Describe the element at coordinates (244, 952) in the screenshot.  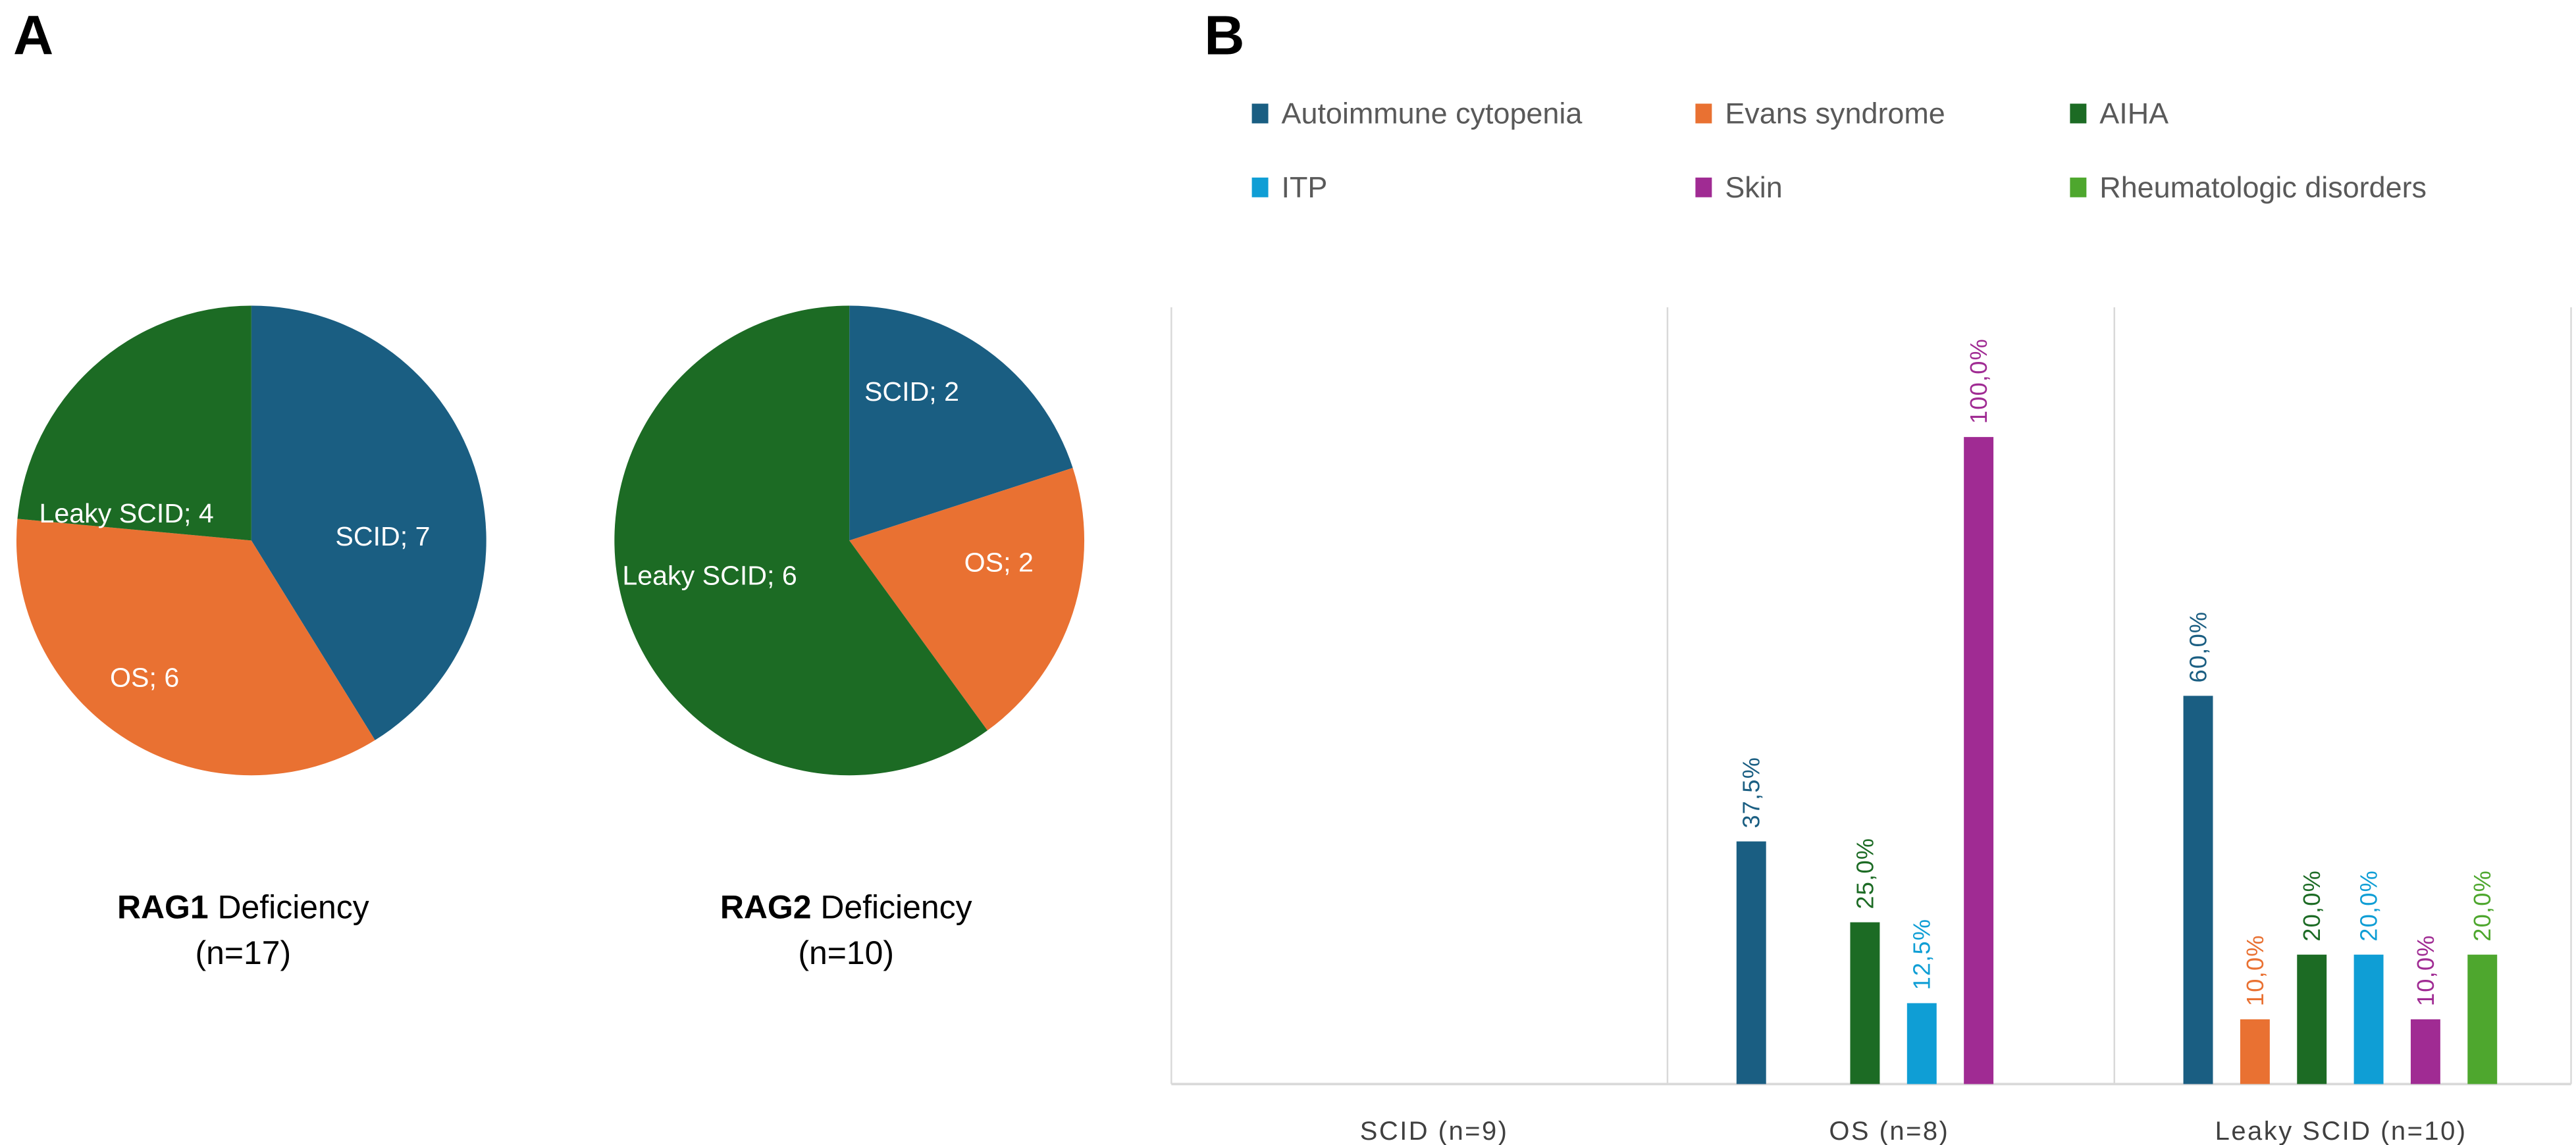
I see `rag1-pie-subtitle: (n=17)` at that location.